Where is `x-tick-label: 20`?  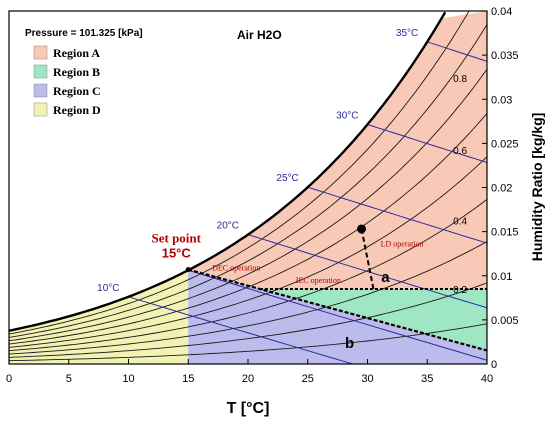 x-tick-label: 20 is located at coordinates (248, 379).